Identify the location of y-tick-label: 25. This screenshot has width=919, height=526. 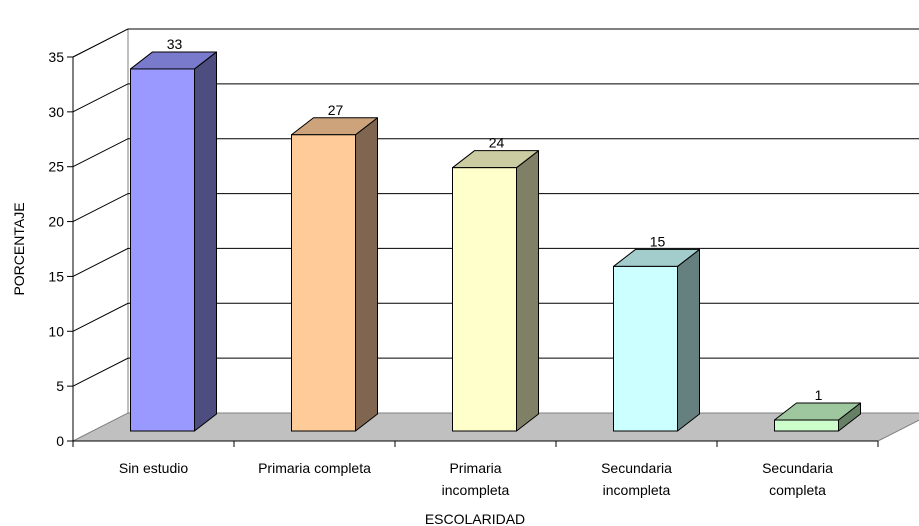
(56, 167).